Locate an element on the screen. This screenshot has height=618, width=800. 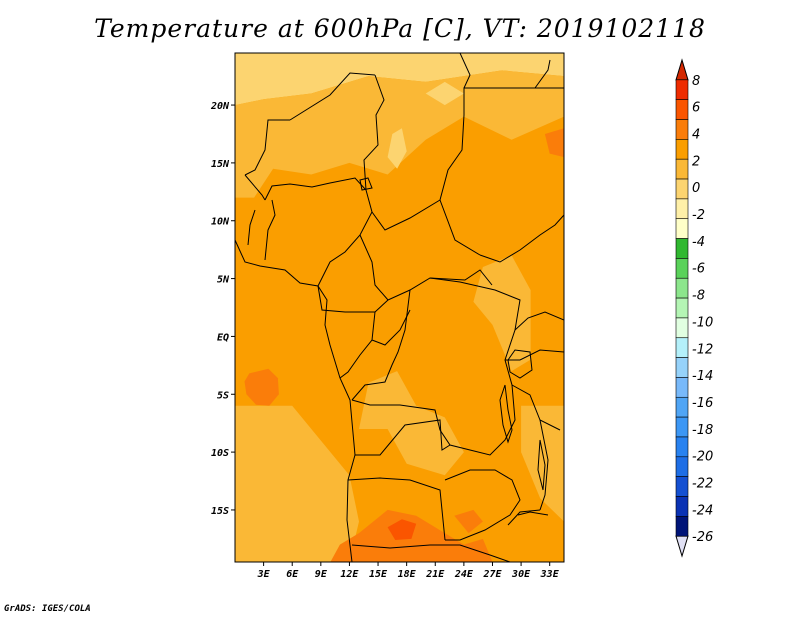
field-region-hotter-south is located at coordinates (402, 529).